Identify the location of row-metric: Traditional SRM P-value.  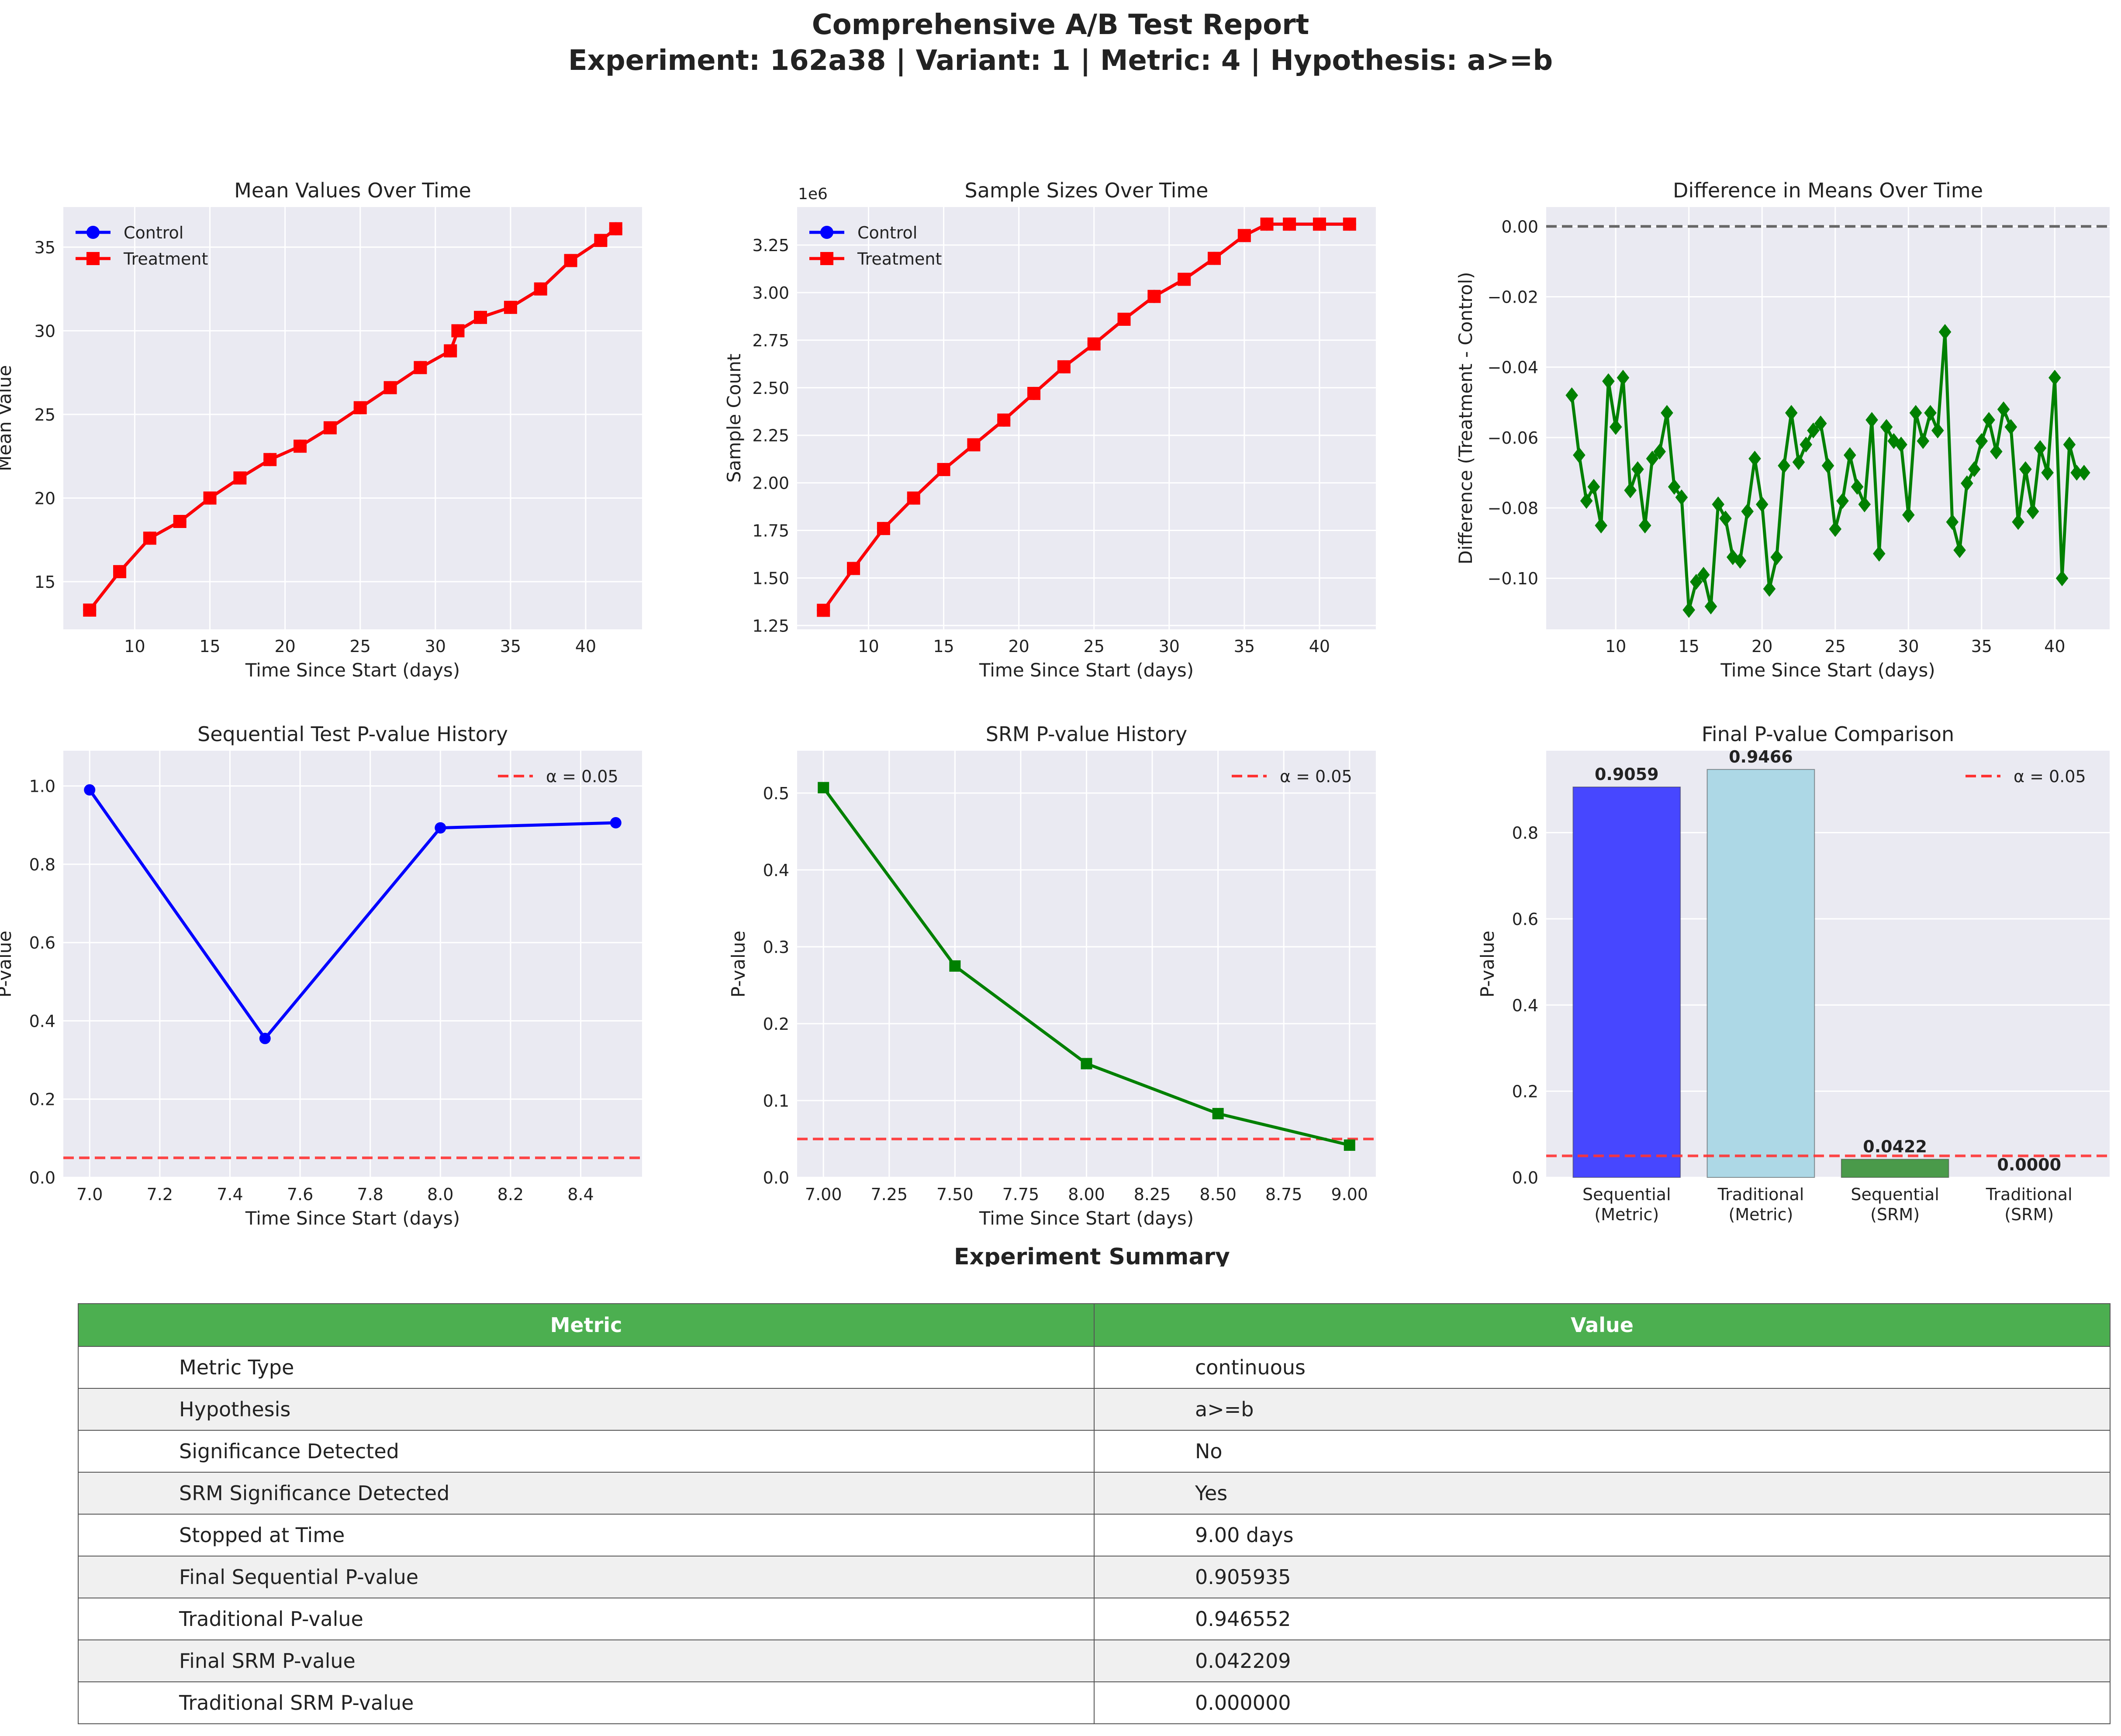
(586, 1703).